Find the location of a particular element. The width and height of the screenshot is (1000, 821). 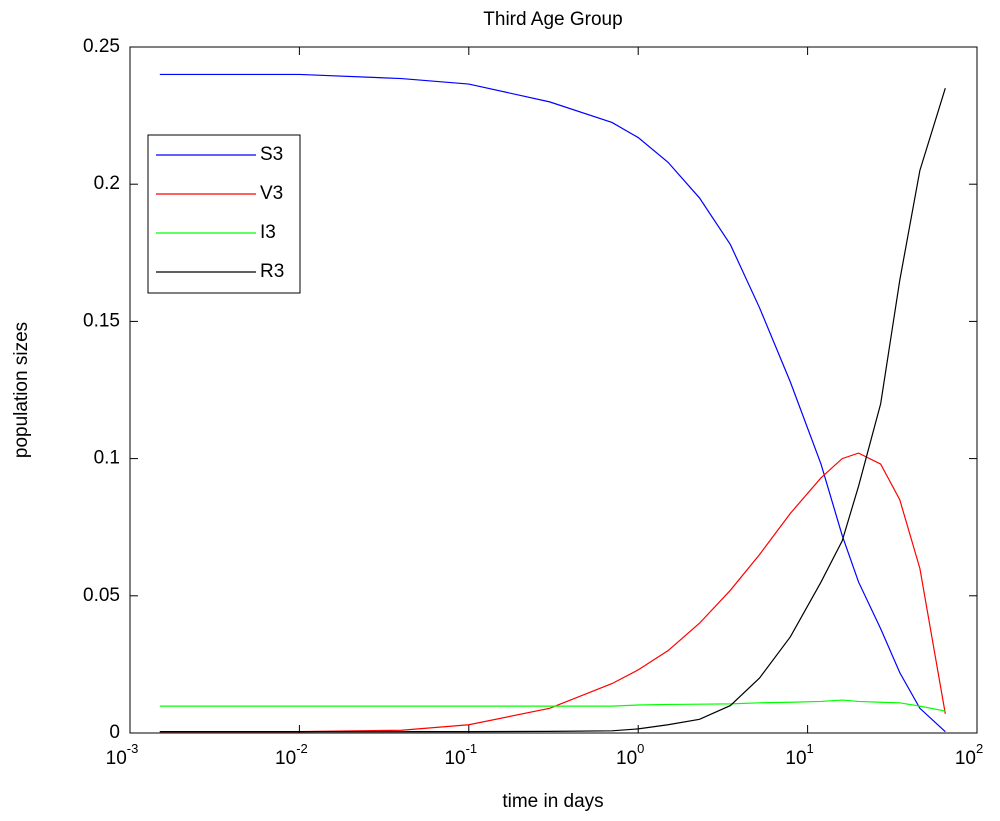

x-tick-label: 10⁻³ is located at coordinates (122, 755).